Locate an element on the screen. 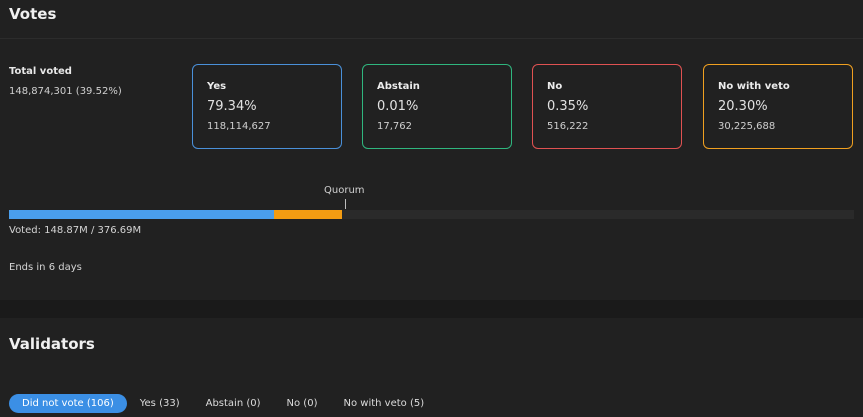 This screenshot has height=417, width=863. vote-card-no-count: 516,222 is located at coordinates (568, 126).